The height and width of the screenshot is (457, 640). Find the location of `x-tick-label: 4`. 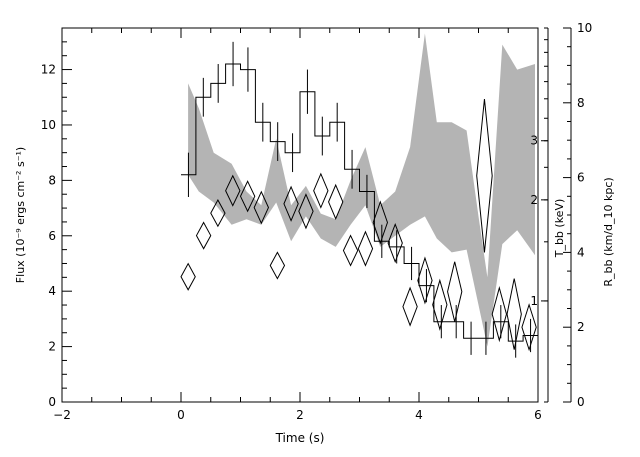

x-tick-label: 4 is located at coordinates (419, 415).